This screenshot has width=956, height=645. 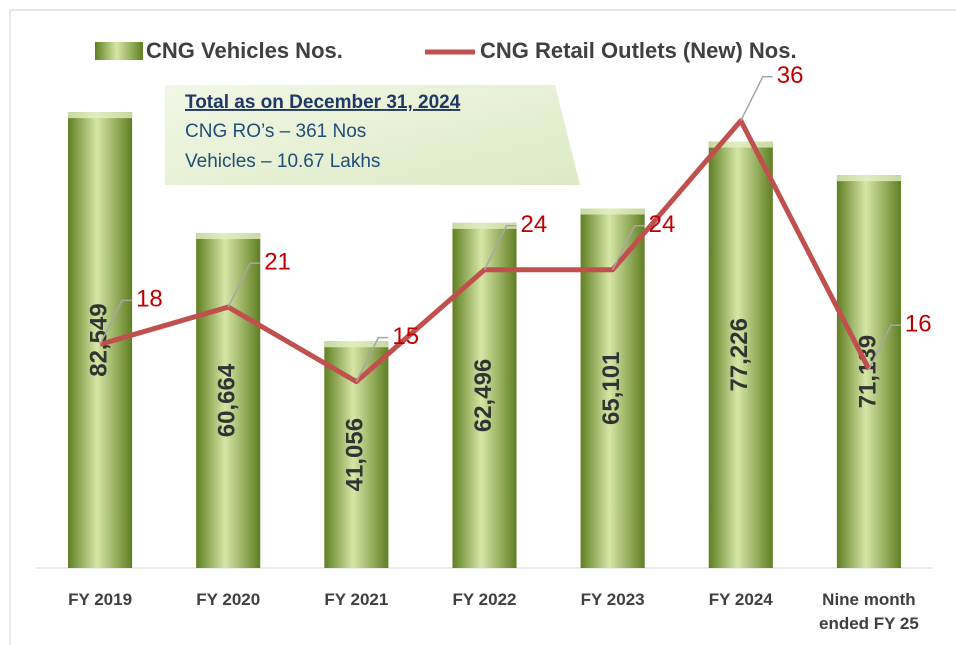 I want to click on data-label: 41,056, so click(x=355, y=454).